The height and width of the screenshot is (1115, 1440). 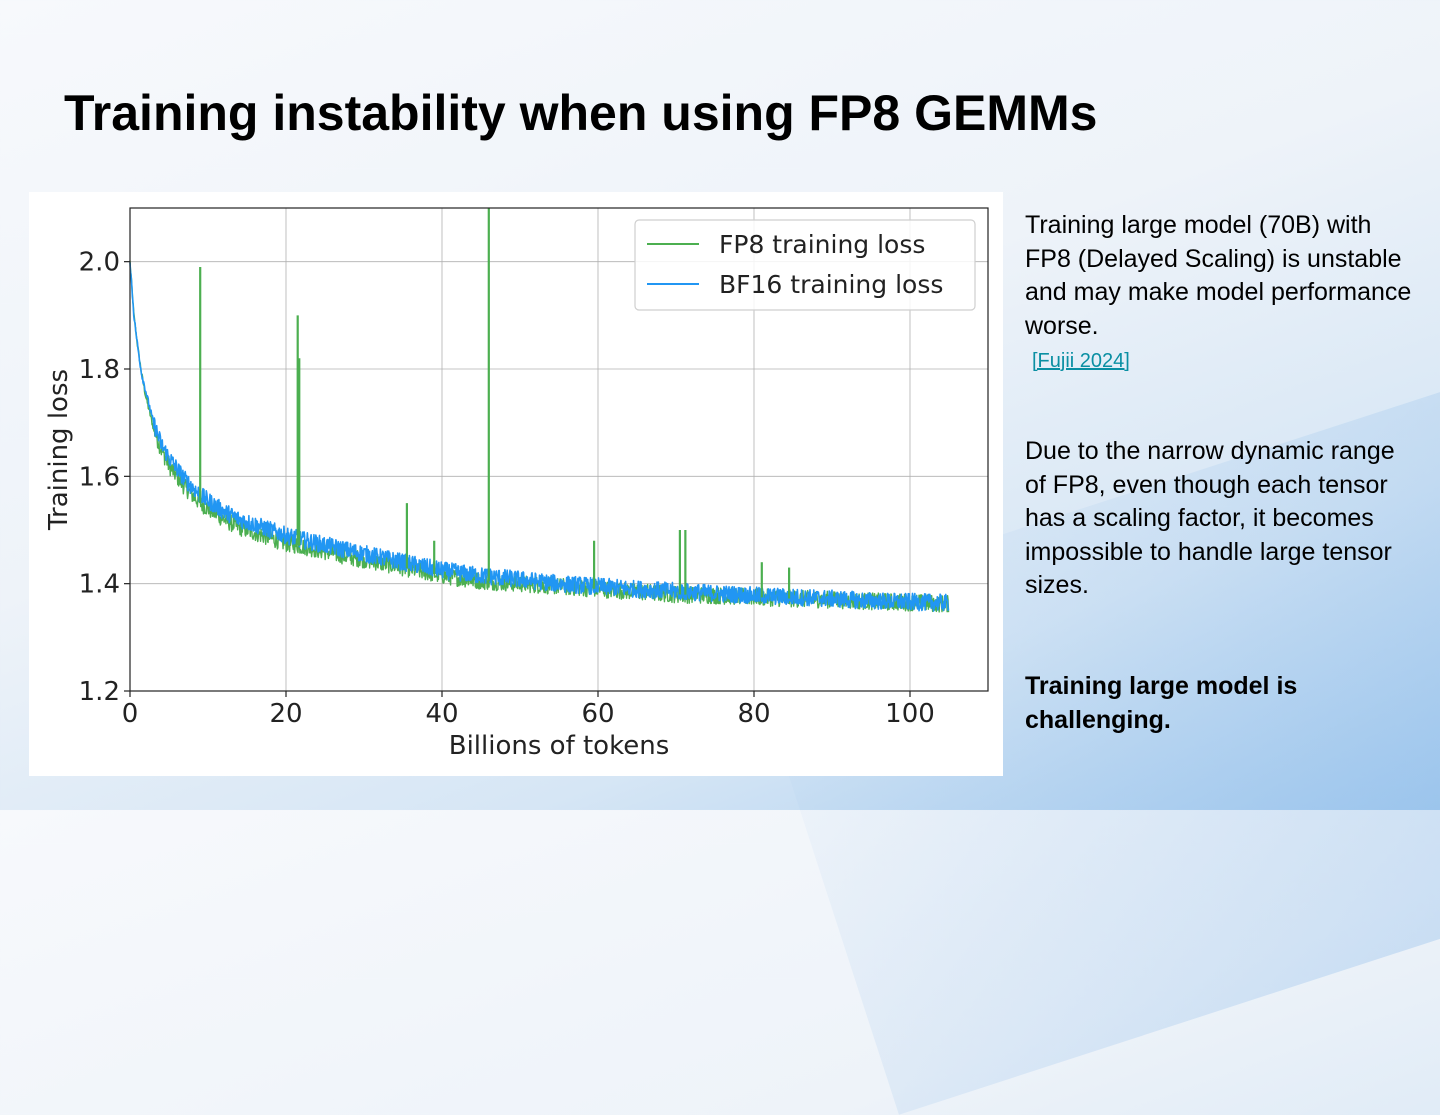 What do you see at coordinates (130, 714) in the screenshot?
I see `x-tick-label: 0` at bounding box center [130, 714].